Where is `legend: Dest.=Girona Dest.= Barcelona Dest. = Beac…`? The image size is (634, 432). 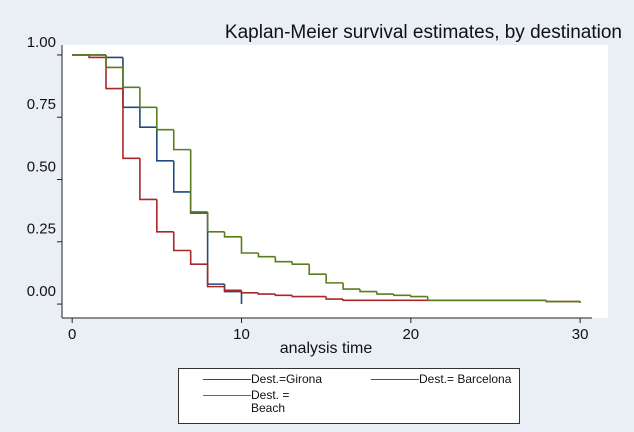
legend: Dest.=Girona Dest.= Barcelona Dest. = Beac… is located at coordinates (349, 396).